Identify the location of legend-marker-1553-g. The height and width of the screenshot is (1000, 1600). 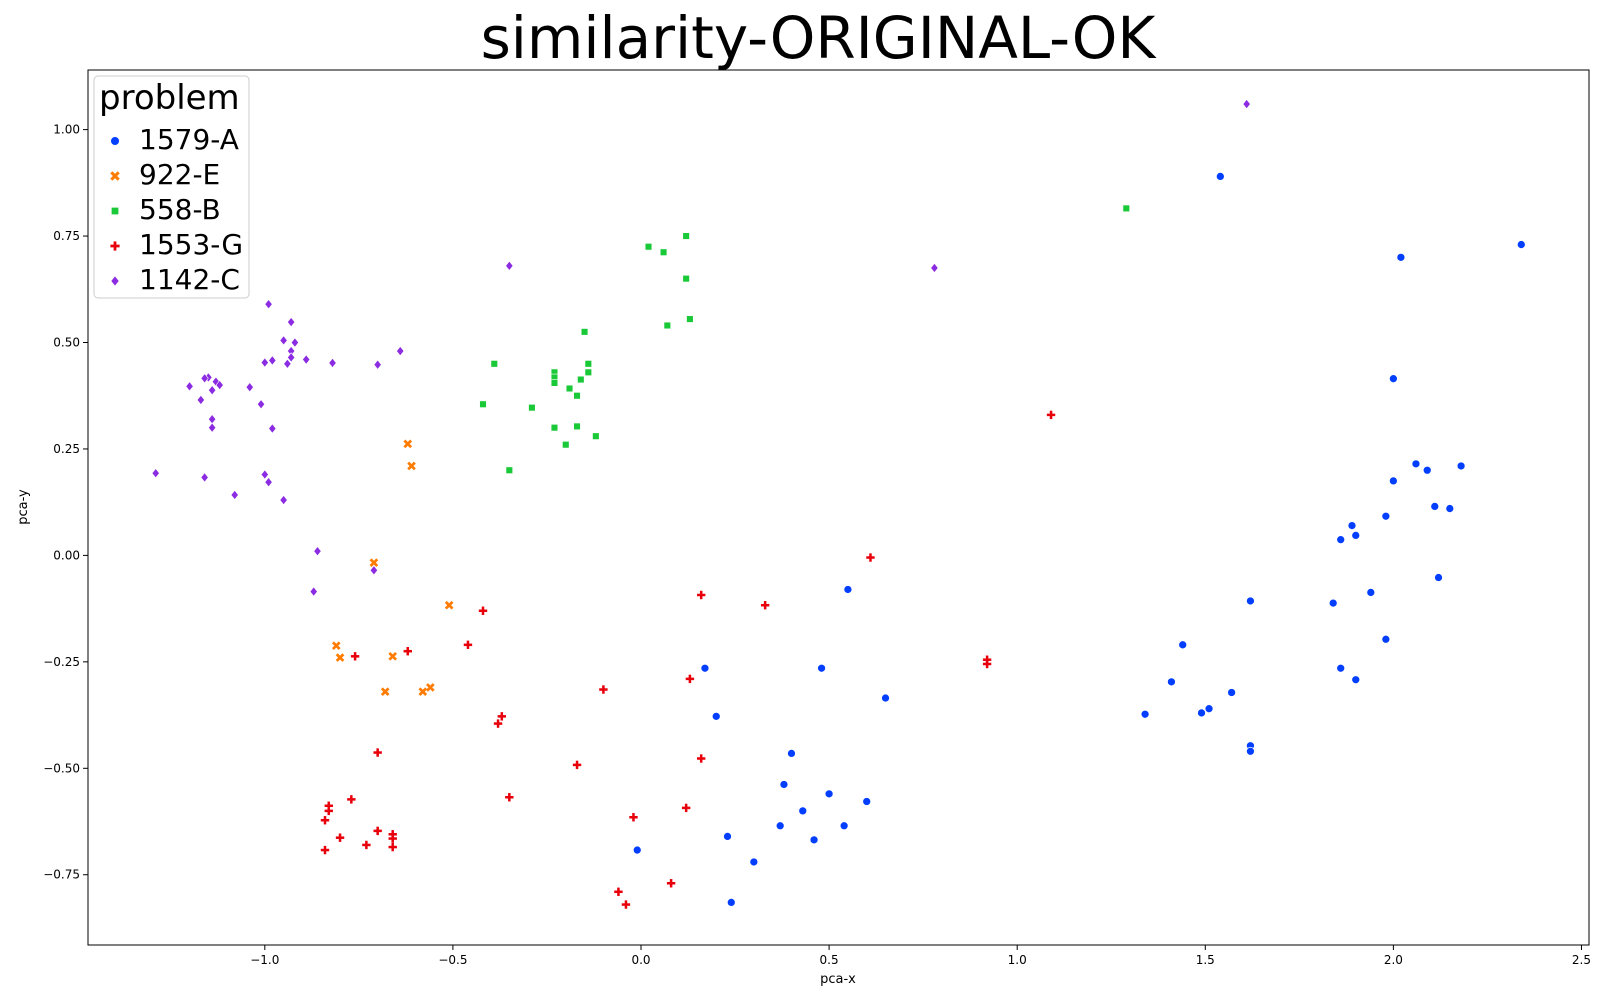
(115, 246).